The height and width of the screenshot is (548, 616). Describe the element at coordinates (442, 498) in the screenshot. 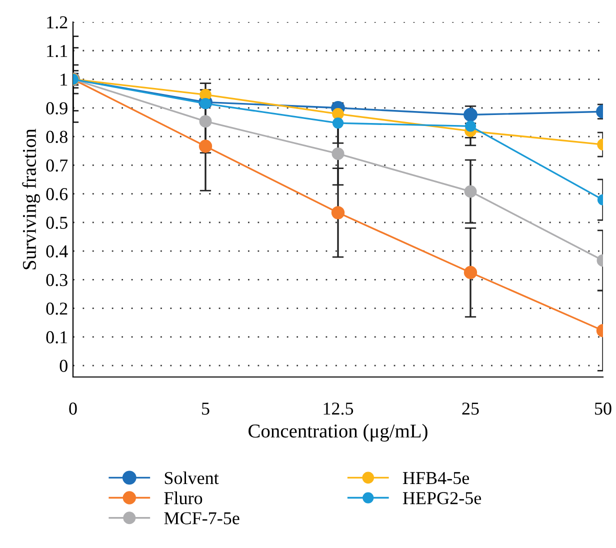

I see `legend-label: HEPG2-5e` at that location.